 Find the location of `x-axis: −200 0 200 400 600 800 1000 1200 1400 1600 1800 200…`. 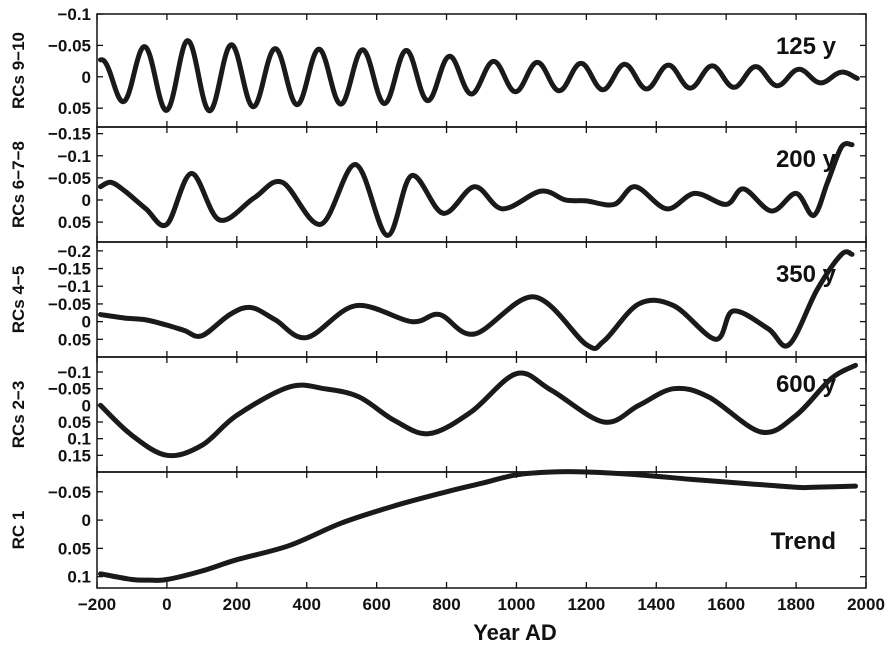

x-axis: −200 0 200 400 600 800 1000 1200 1400 1600 1800 200… is located at coordinates (481, 604).